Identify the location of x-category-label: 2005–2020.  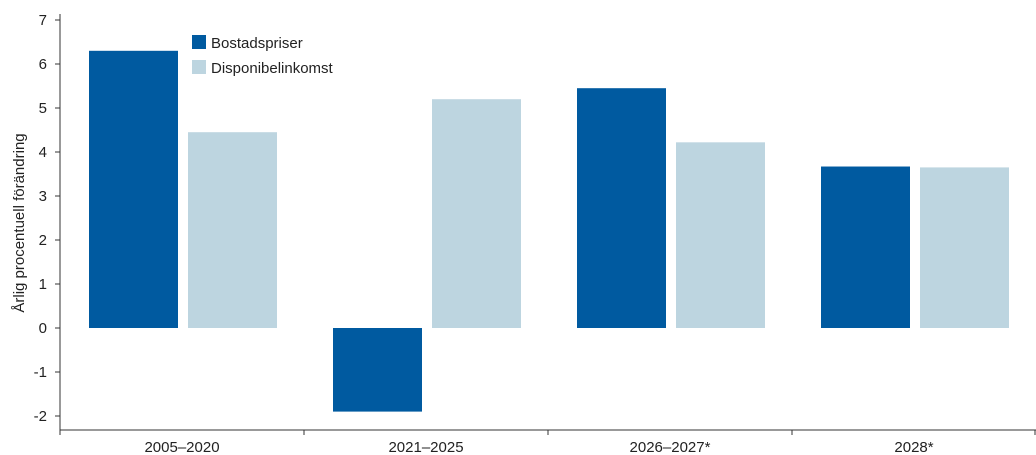
(181, 447).